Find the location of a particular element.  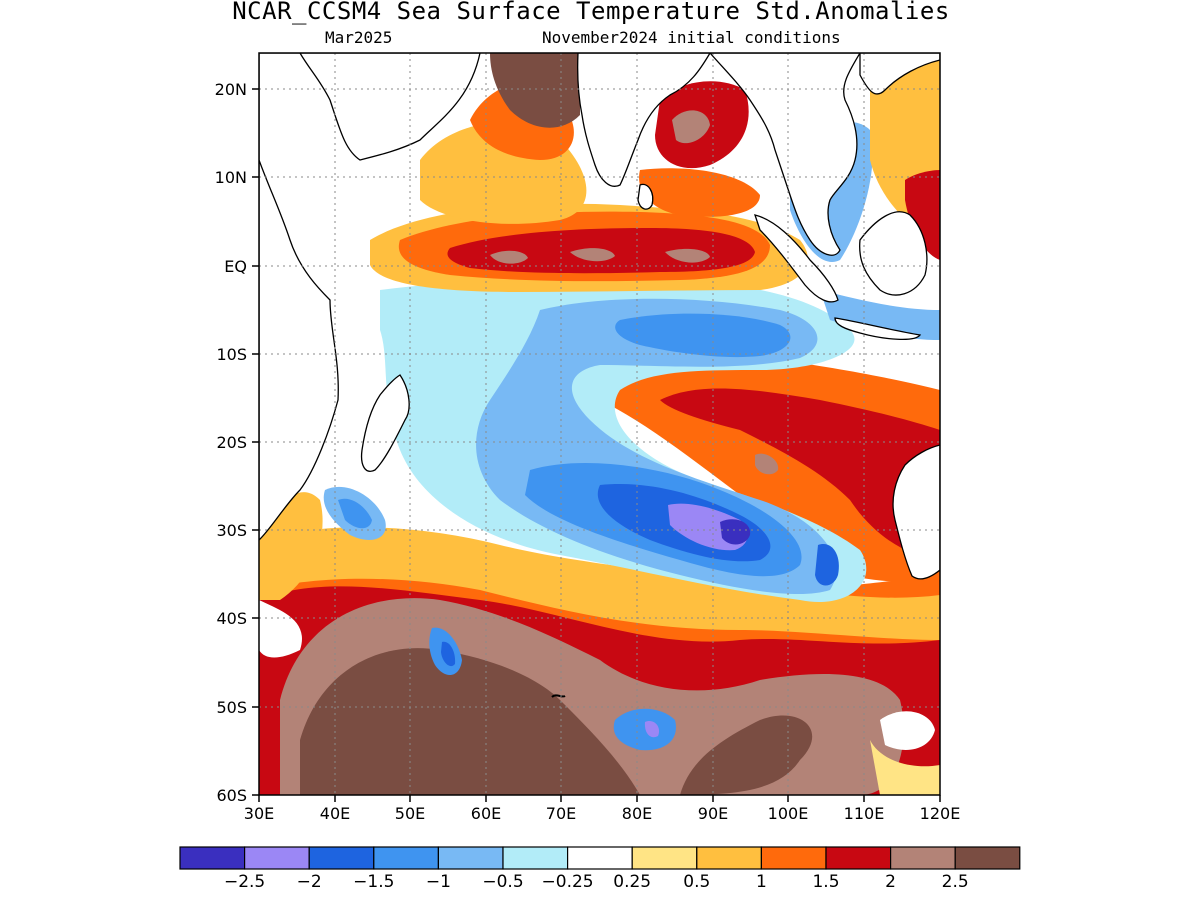

anomaly-blob-brown-80e is located at coordinates (746, 755).